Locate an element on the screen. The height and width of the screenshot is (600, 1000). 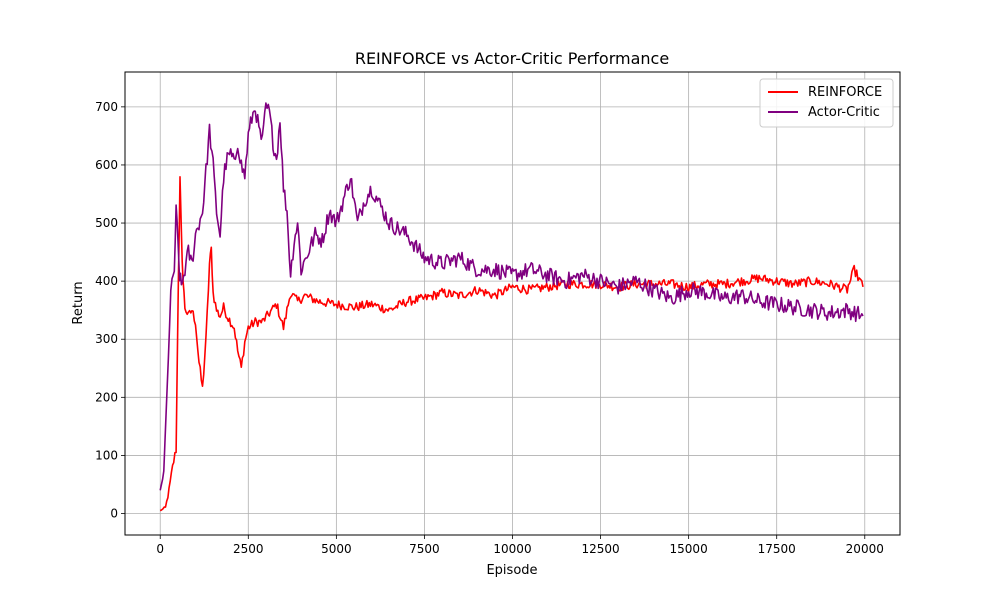
legend-label-reinforce: REINFORCE is located at coordinates (845, 92).